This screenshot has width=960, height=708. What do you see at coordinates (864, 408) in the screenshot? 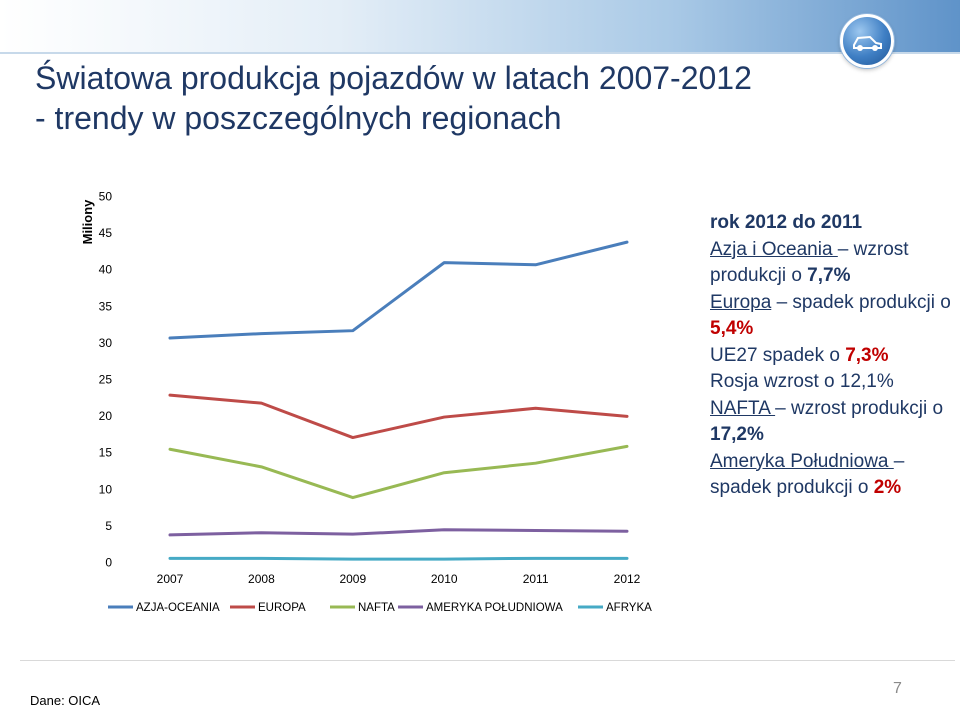
I see `summary-nafta-rest: wzrost produkcji o` at bounding box center [864, 408].